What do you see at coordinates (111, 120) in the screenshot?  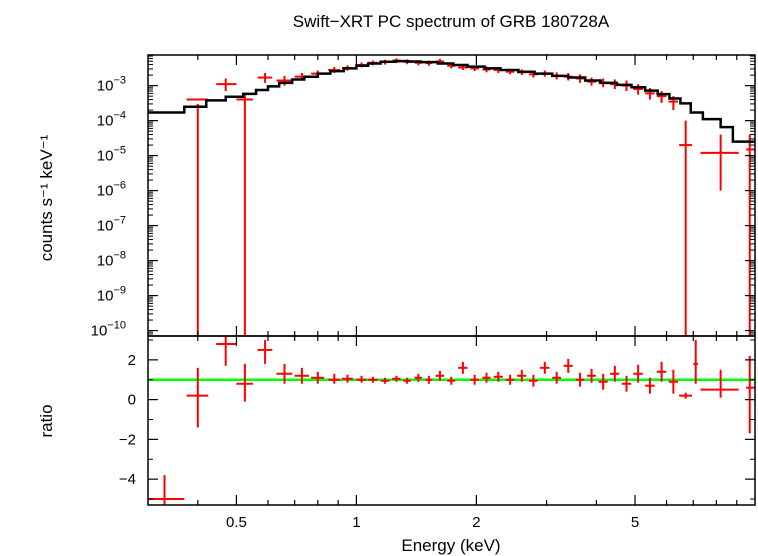 I see `y-tick-label: 10⁻⁴` at bounding box center [111, 120].